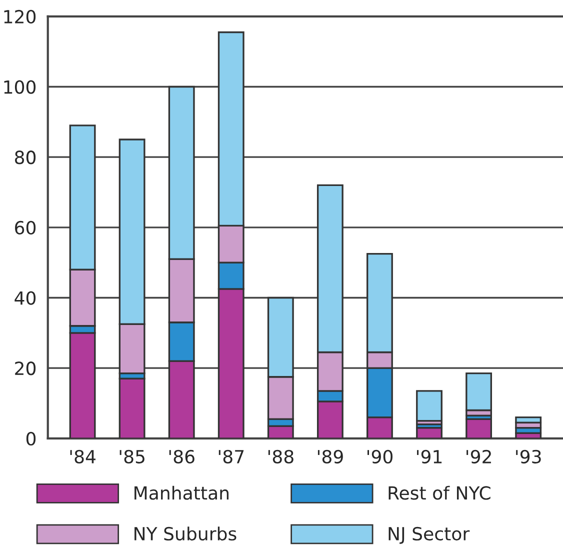  I want to click on y-tick-label: 80, so click(25, 157).